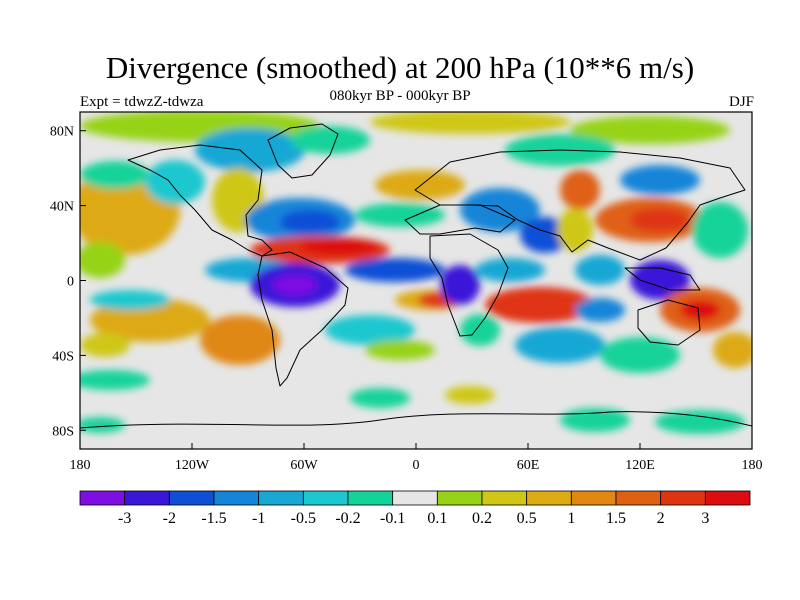  I want to click on chart-subtitle: 080kyr BP - 000kyr BP, so click(400, 96).